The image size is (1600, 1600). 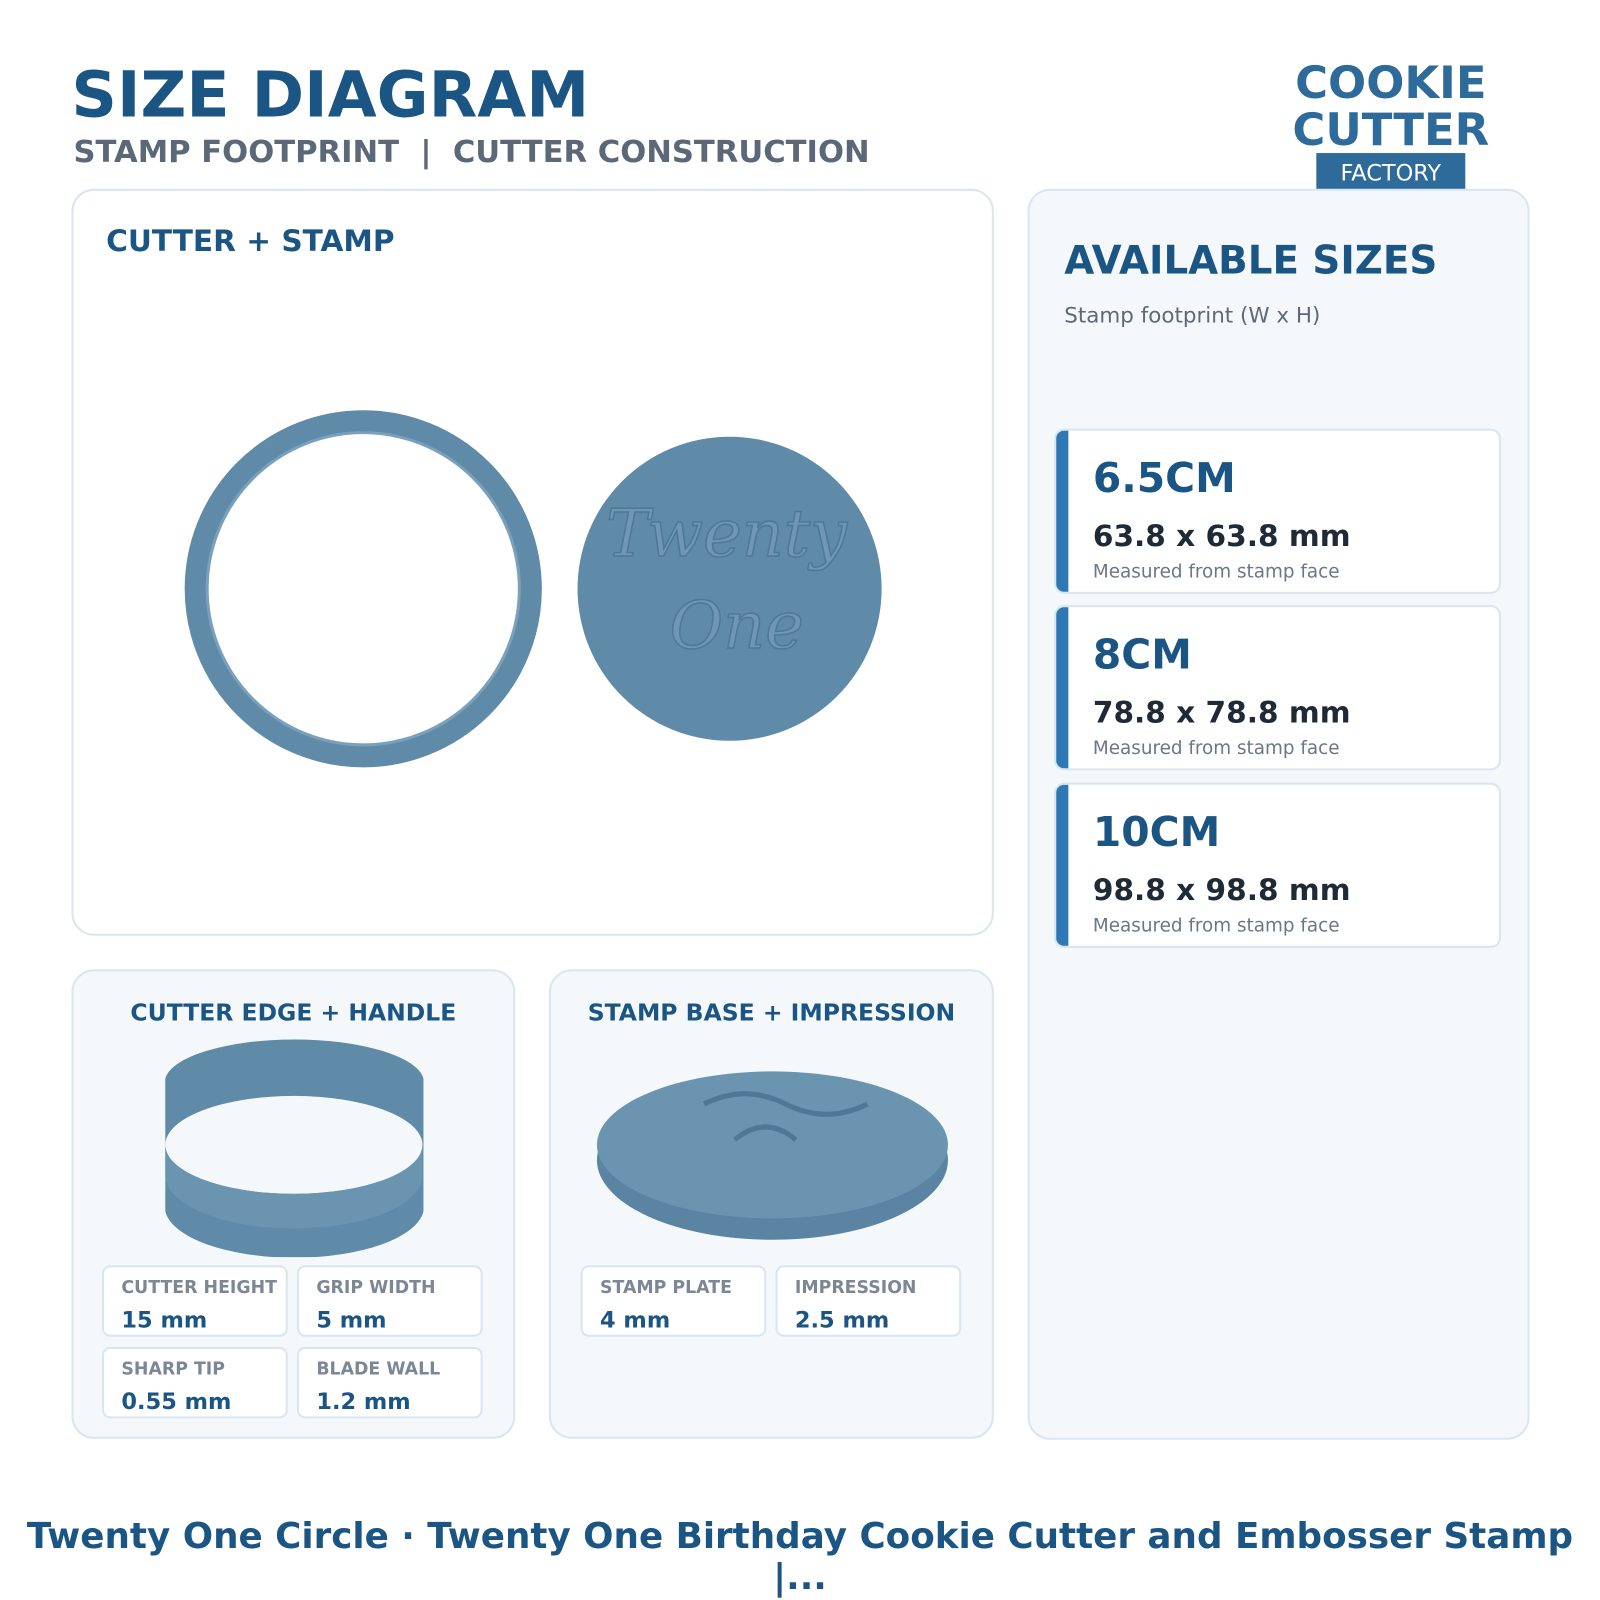 What do you see at coordinates (195, 1382) in the screenshot?
I see `spec-box: SHARP TIP 0.55 mm` at bounding box center [195, 1382].